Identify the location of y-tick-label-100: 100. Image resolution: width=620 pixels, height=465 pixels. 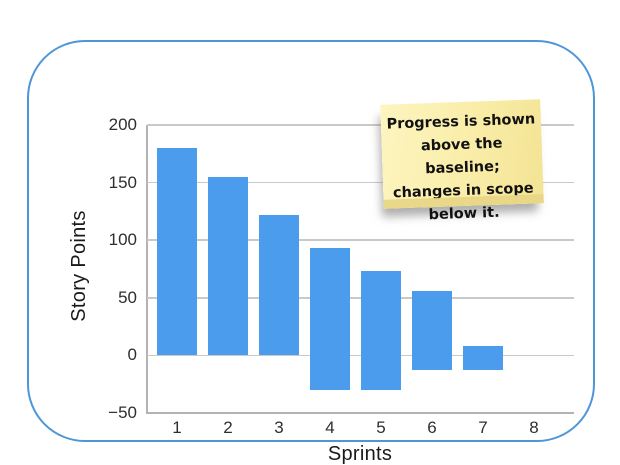
(122, 240).